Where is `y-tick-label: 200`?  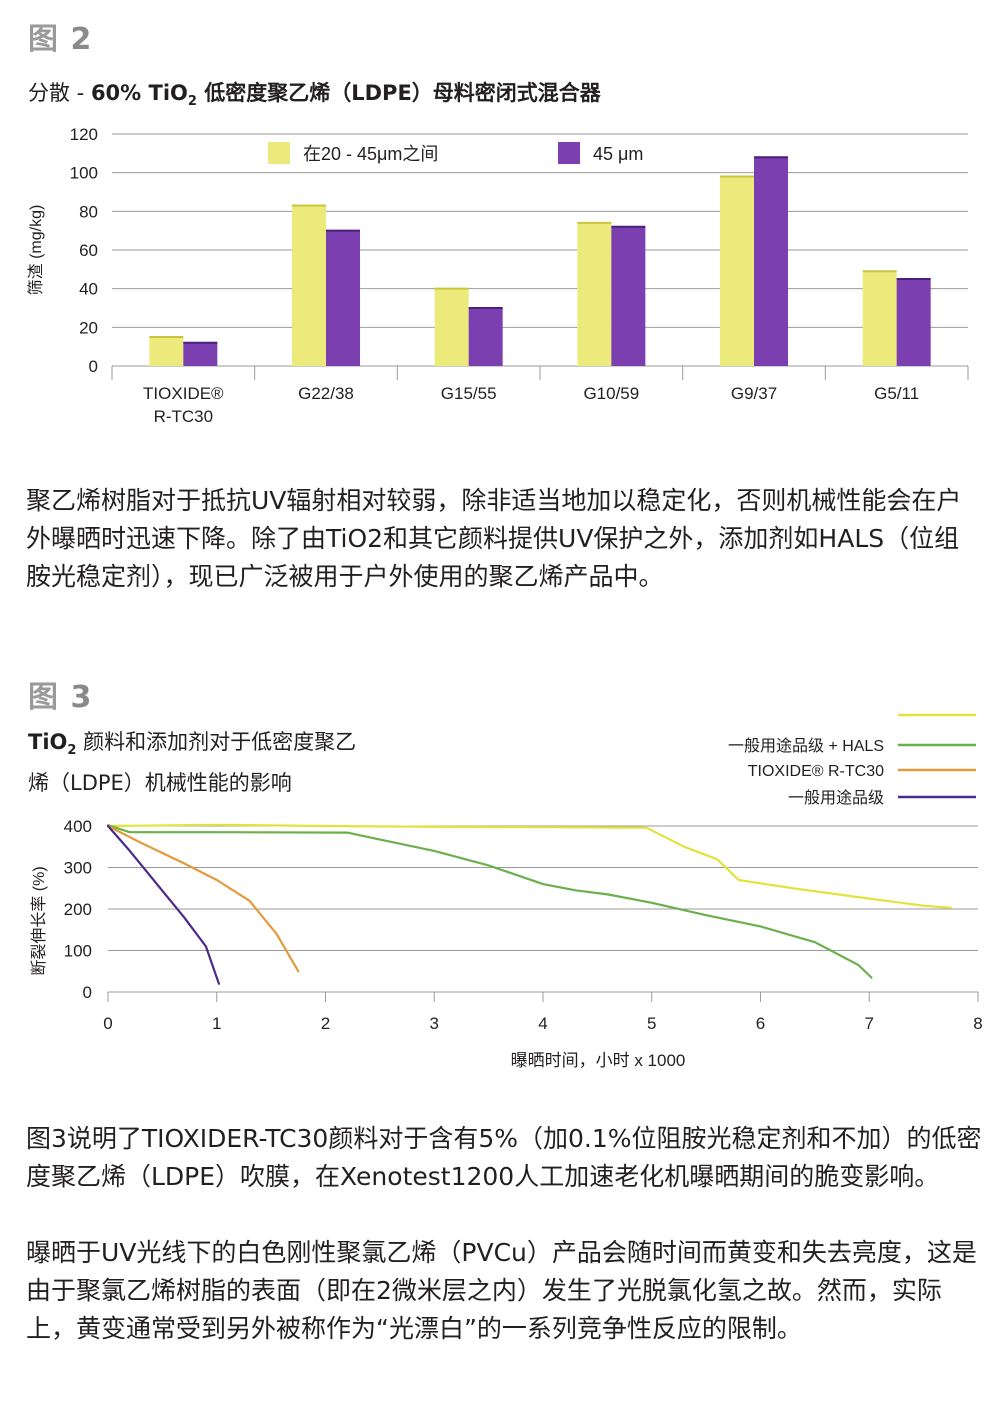
y-tick-label: 200 is located at coordinates (78, 909).